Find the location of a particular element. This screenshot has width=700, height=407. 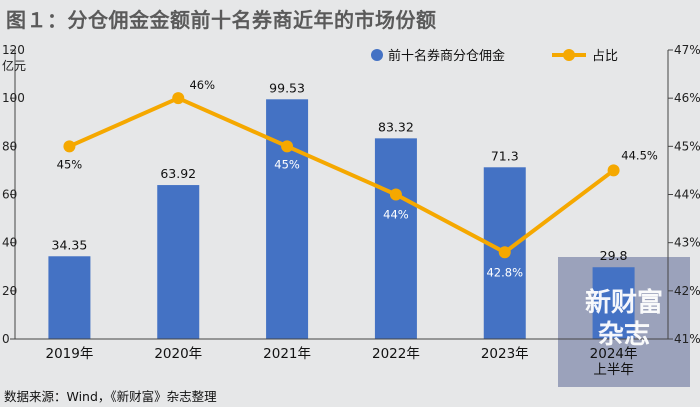

y-left-unit-label: 亿元 is located at coordinates (14, 65).